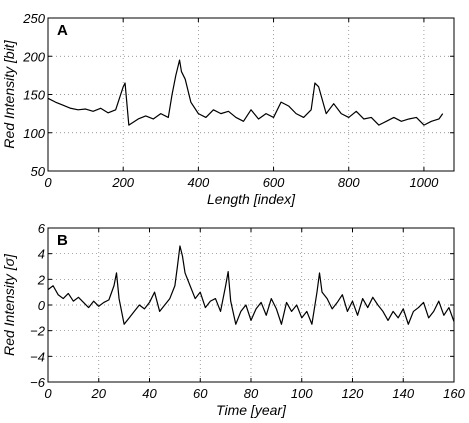  Describe the element at coordinates (199, 182) in the screenshot. I see `x-tick-label: 400` at that location.